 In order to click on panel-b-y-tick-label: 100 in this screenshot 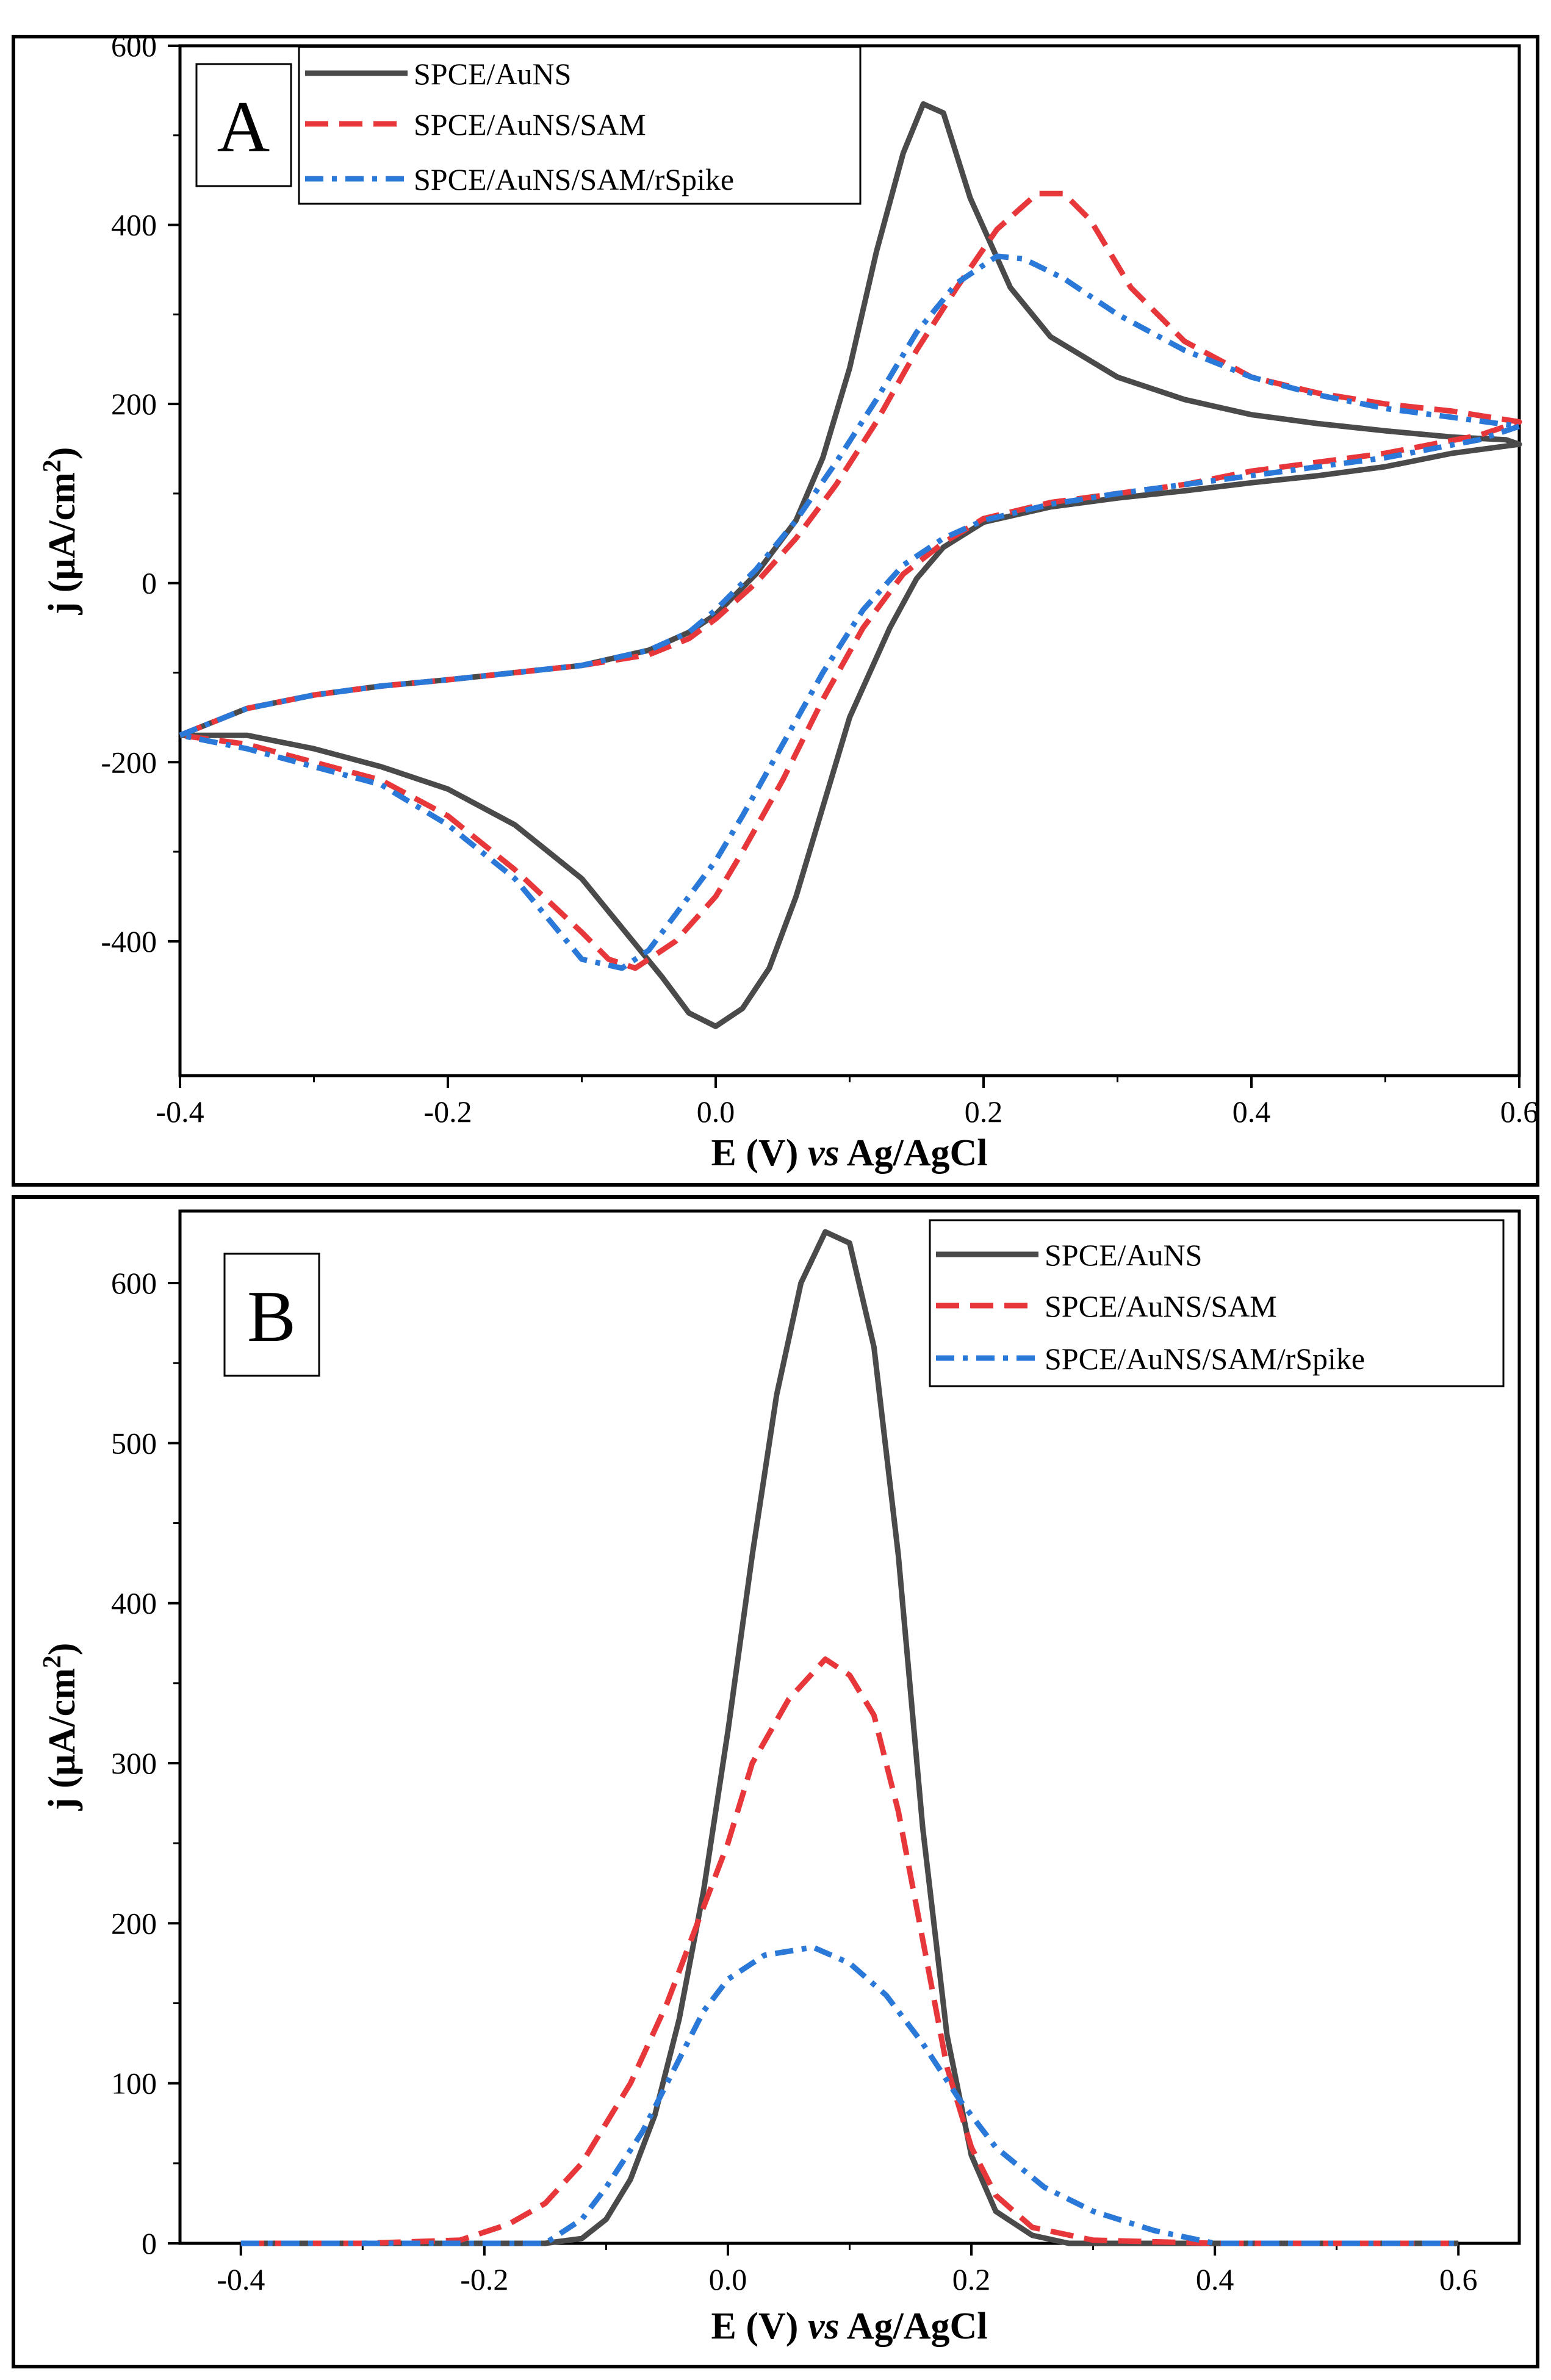, I will do `click(134, 2083)`.